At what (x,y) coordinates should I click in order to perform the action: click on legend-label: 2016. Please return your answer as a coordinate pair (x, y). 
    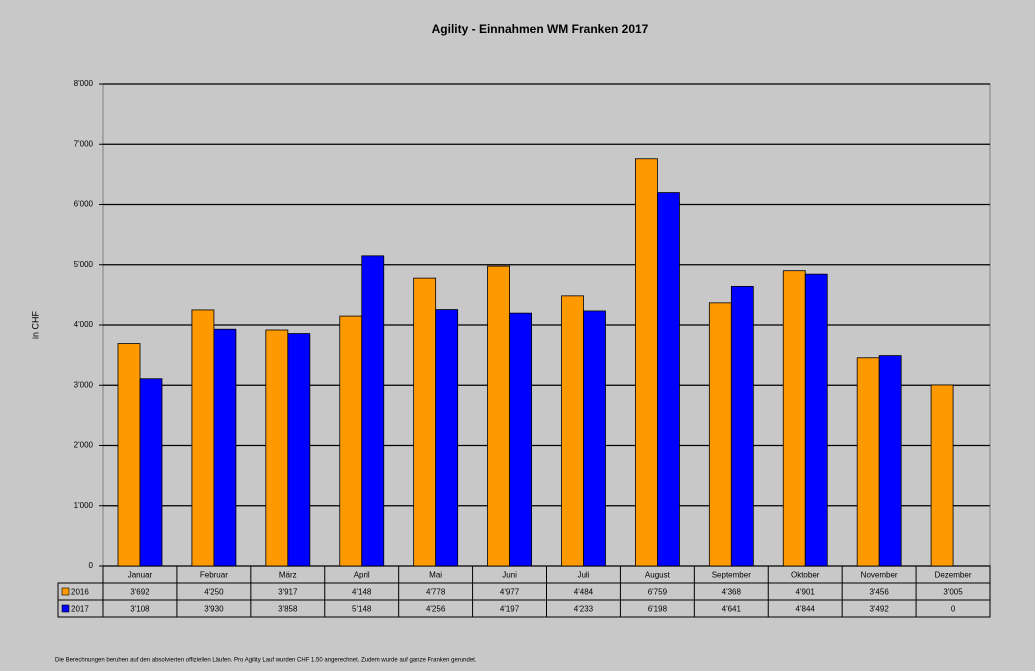
    Looking at the image, I should click on (80, 592).